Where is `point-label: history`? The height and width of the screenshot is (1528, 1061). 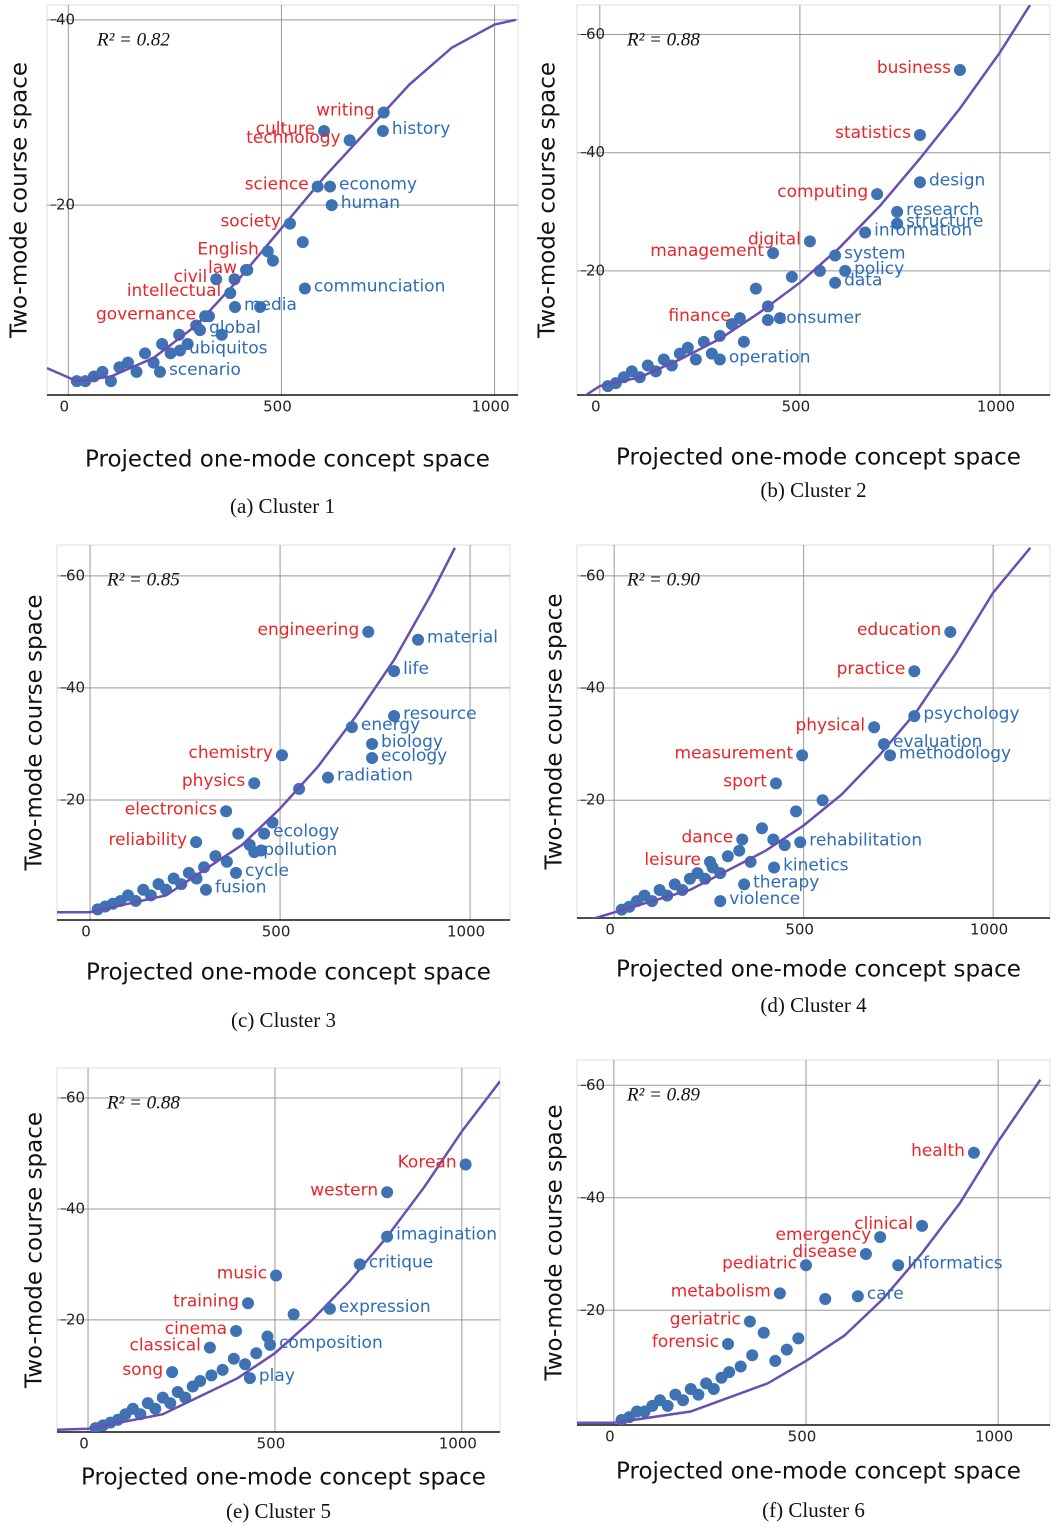
point-label: history is located at coordinates (421, 129).